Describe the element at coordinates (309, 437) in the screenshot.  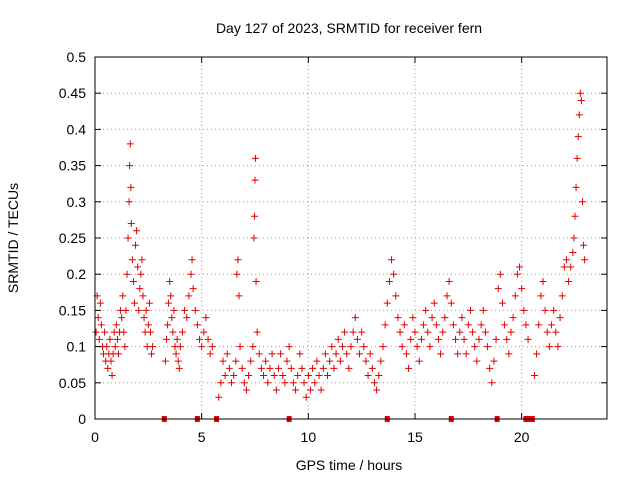
I see `x-tick-label: 10` at that location.